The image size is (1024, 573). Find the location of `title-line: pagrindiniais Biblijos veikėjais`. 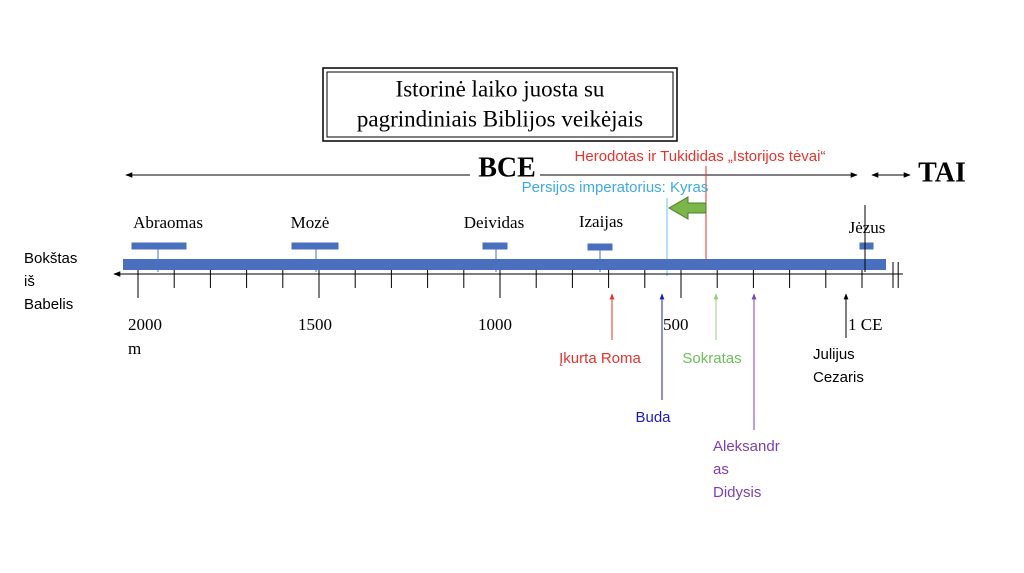

title-line: pagrindiniais Biblijos veikėjais is located at coordinates (500, 118).